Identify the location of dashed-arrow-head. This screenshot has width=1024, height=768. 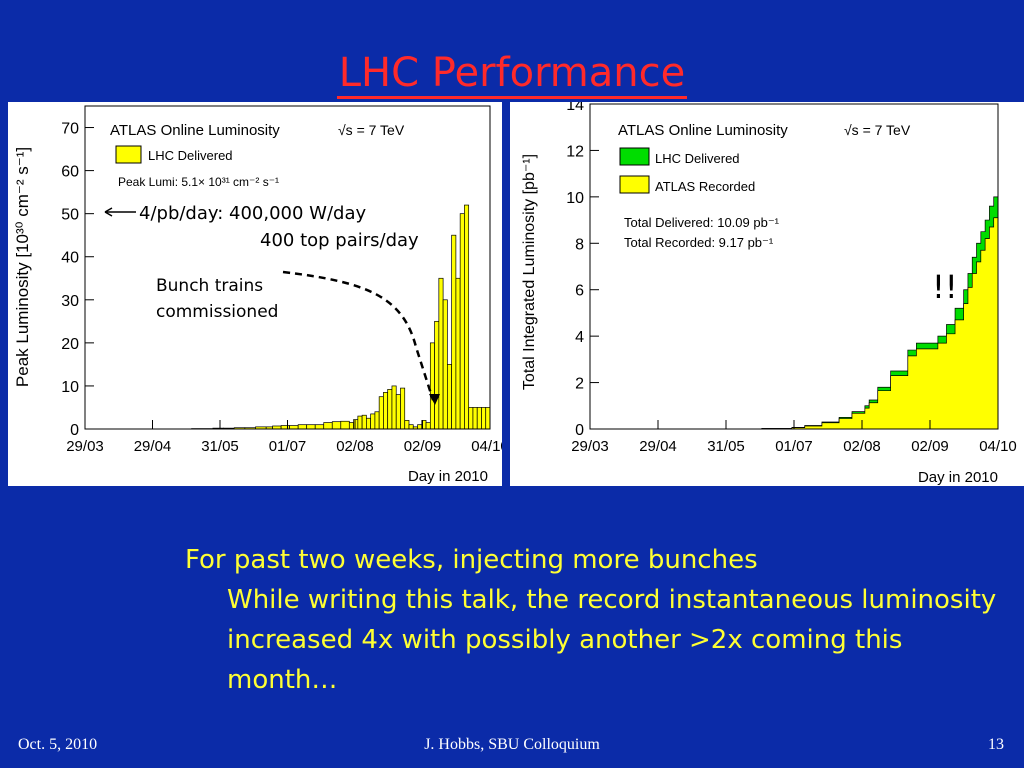
(434, 399).